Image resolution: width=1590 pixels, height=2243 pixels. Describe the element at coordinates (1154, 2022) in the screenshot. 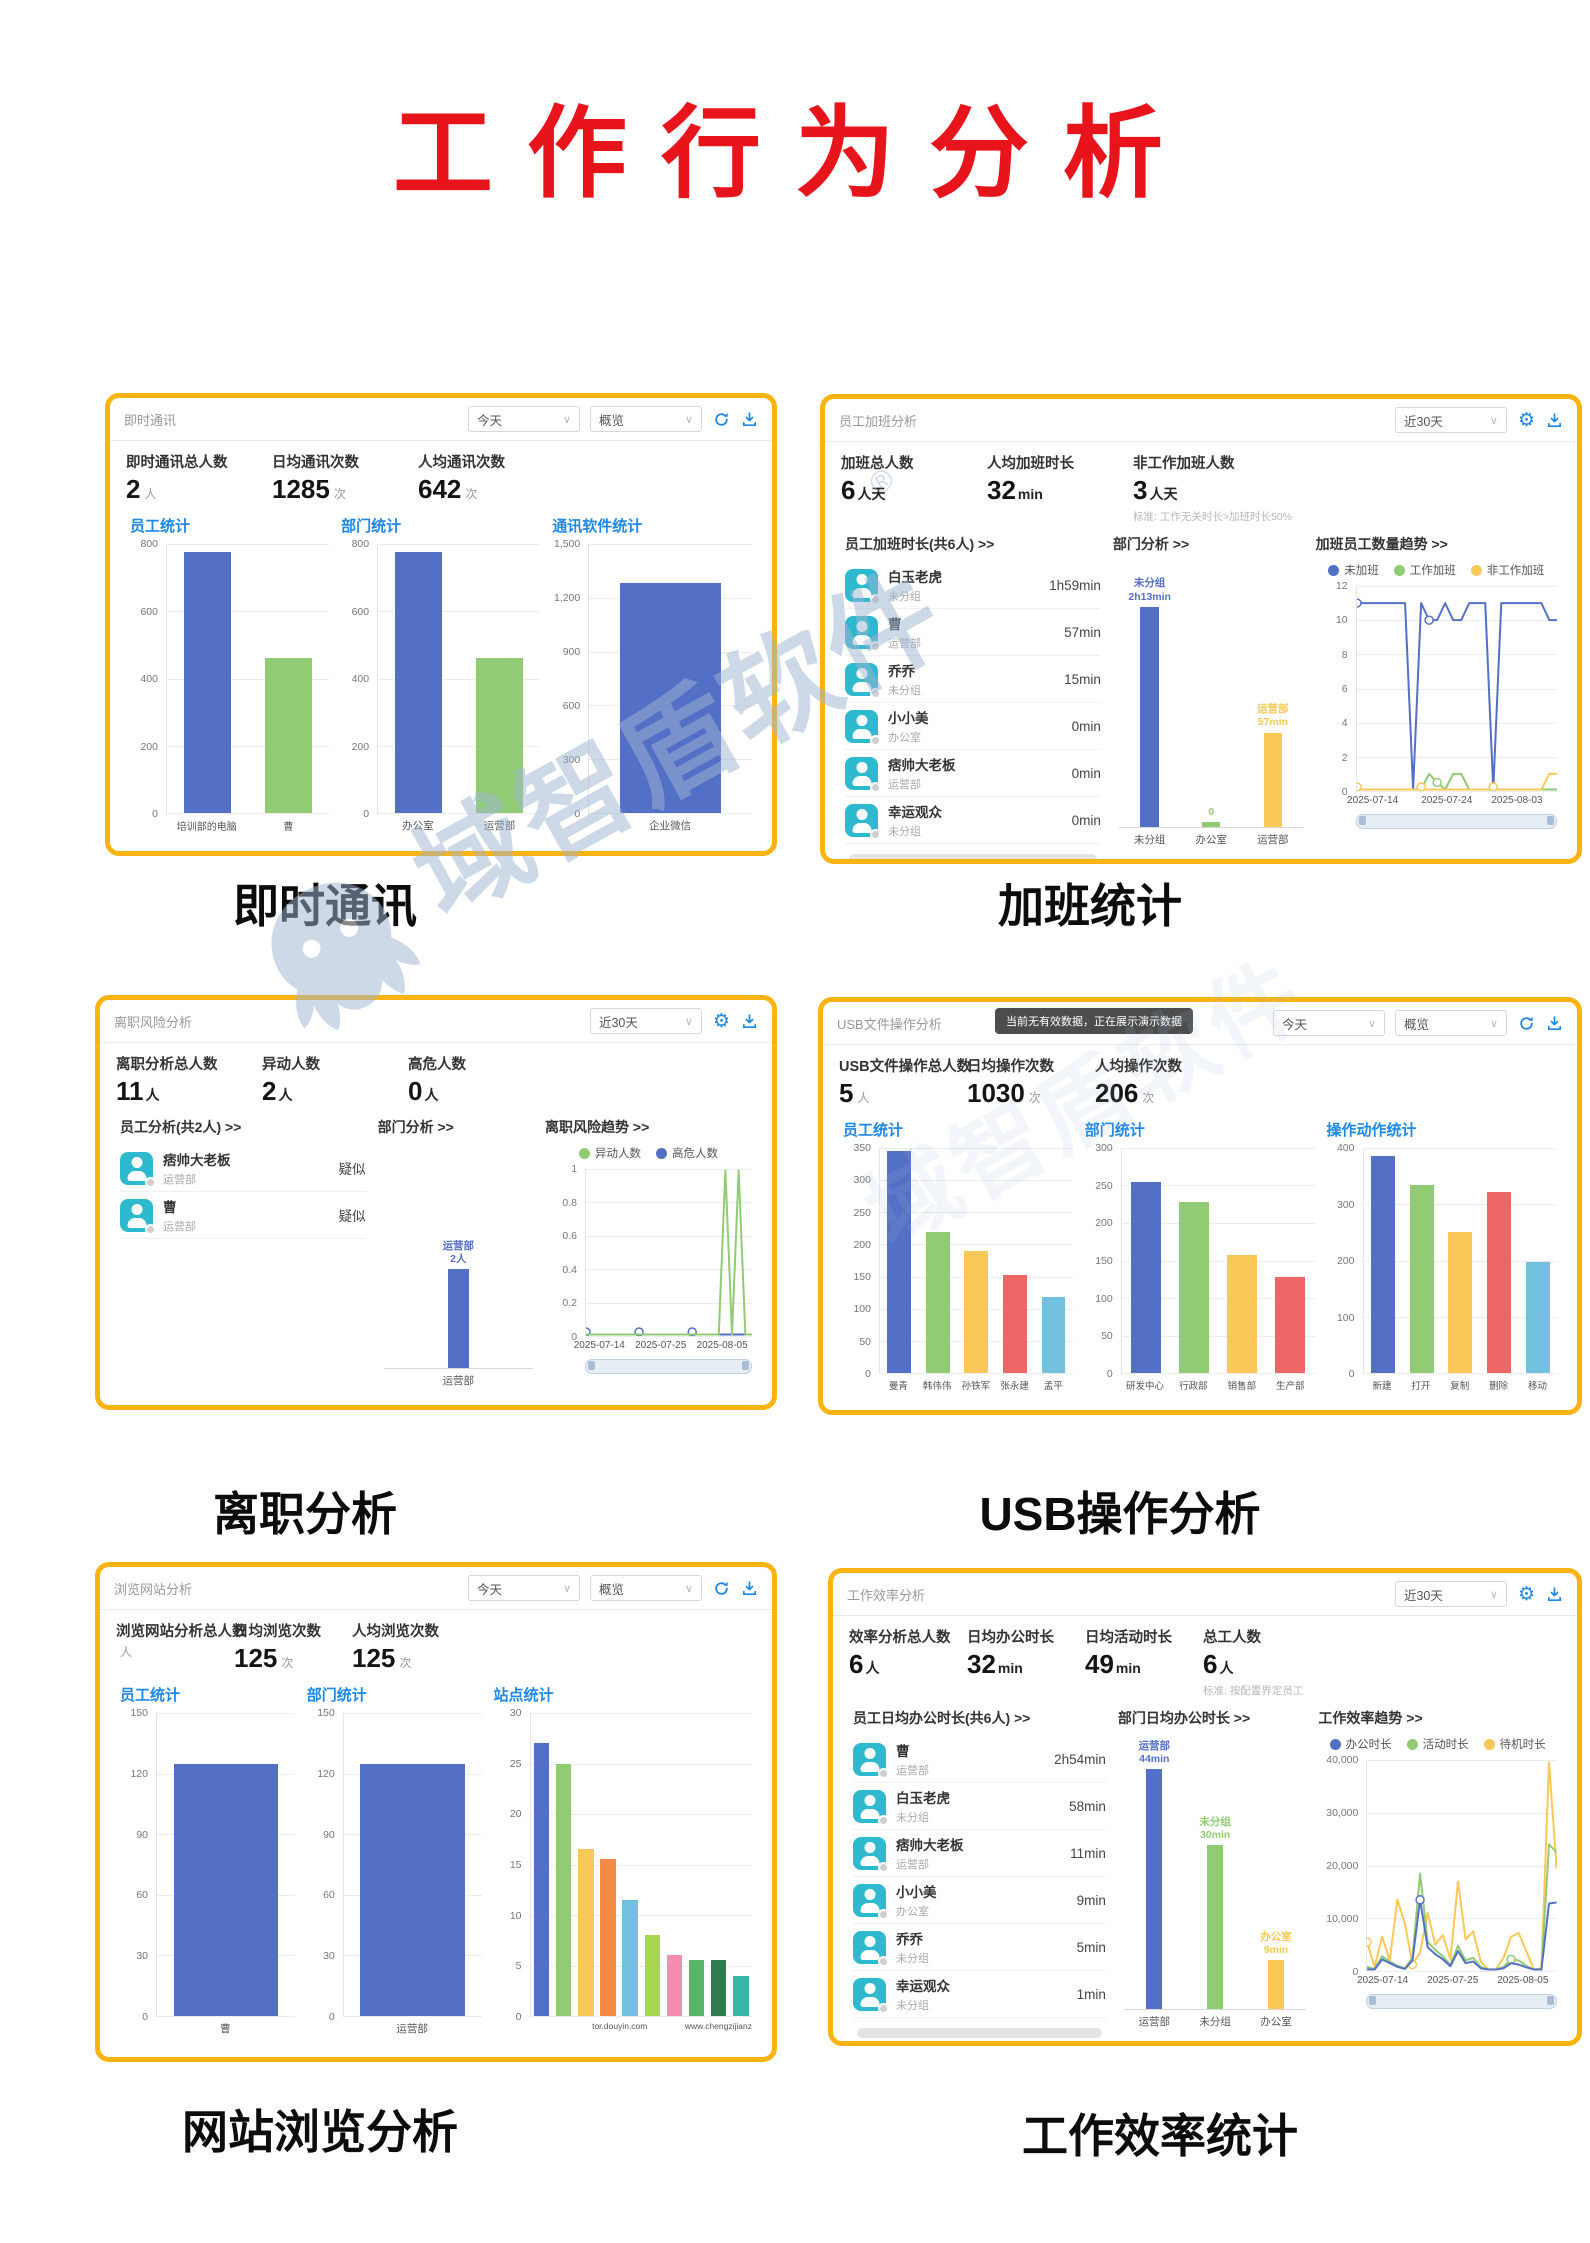

I see `x-axis-label: 运营部` at that location.